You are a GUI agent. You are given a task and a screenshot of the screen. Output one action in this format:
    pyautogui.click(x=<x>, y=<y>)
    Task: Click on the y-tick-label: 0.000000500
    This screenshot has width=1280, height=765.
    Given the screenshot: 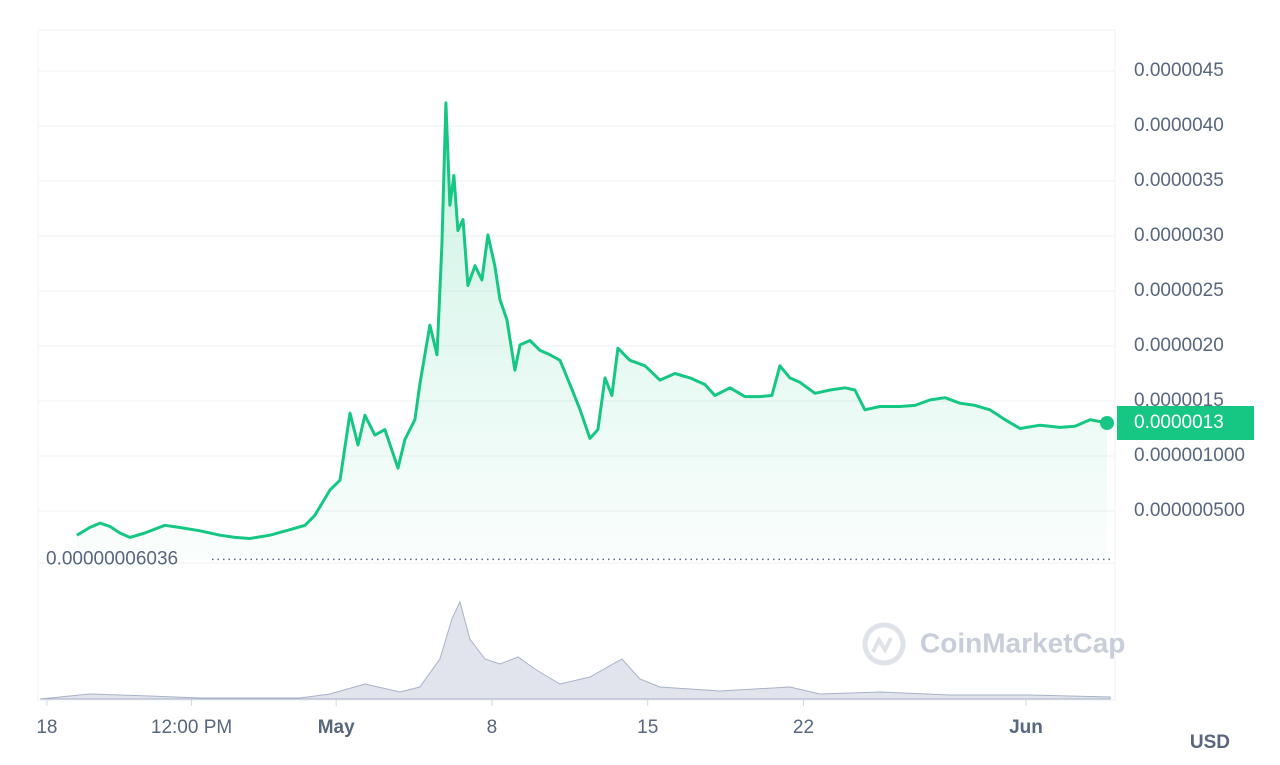 What is the action you would take?
    pyautogui.click(x=1189, y=510)
    